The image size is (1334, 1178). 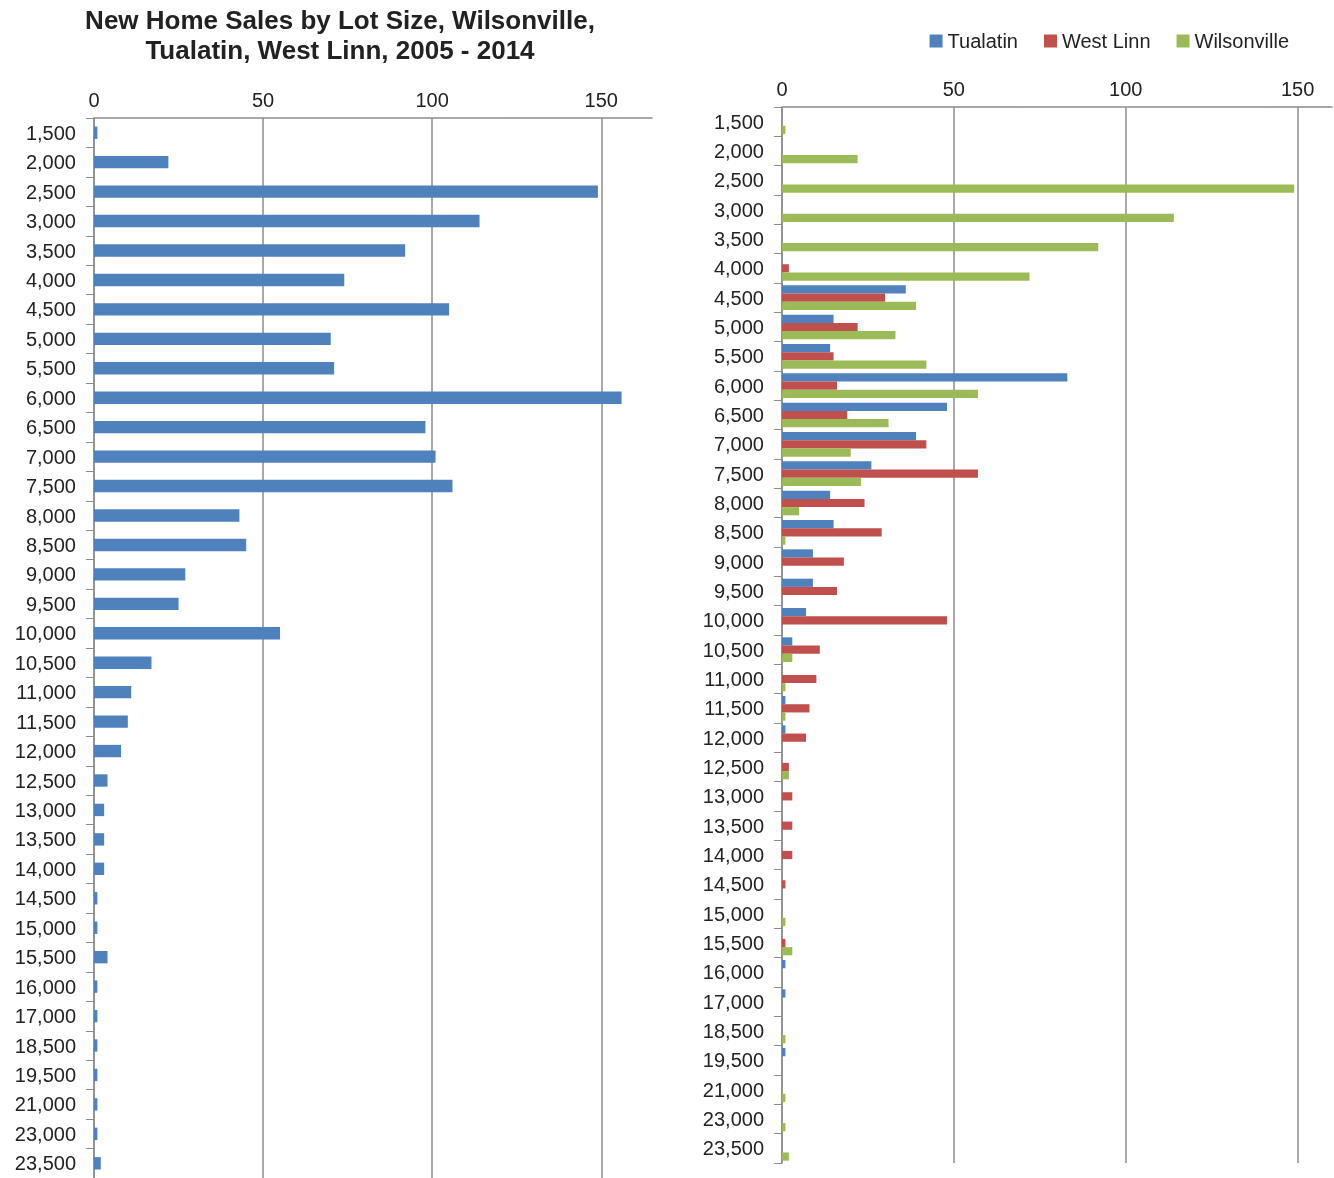 I want to click on y-tick-label: 10,000, so click(x=45, y=633).